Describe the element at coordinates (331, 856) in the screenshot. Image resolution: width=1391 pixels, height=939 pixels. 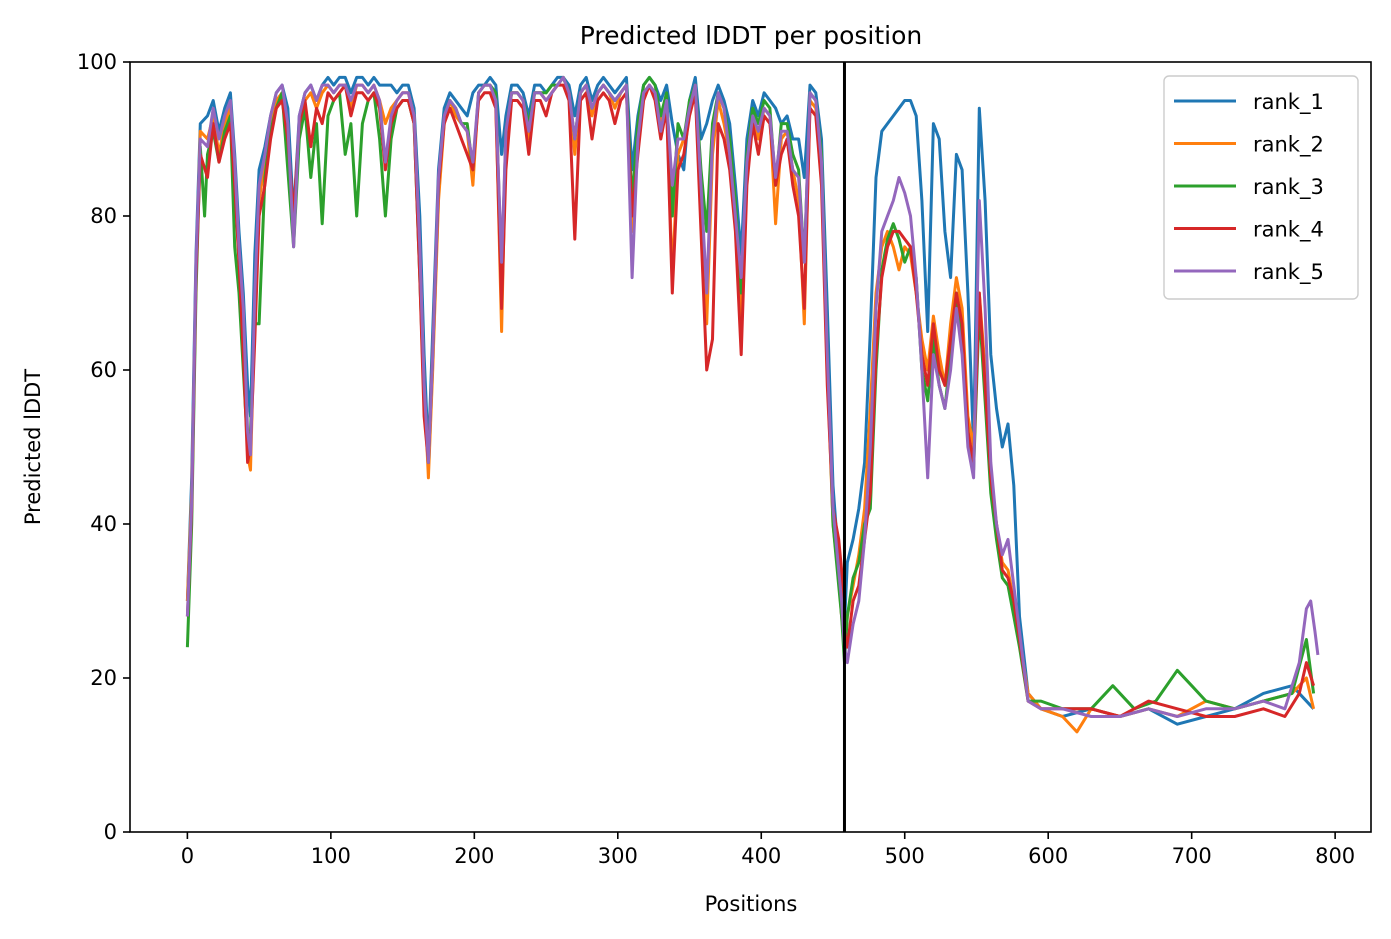
I see `x-tick-label-1: 100` at that location.